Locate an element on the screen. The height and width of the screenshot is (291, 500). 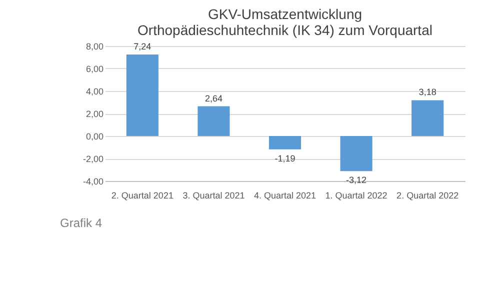
y-tick-label: 2,00 is located at coordinates (95, 114).